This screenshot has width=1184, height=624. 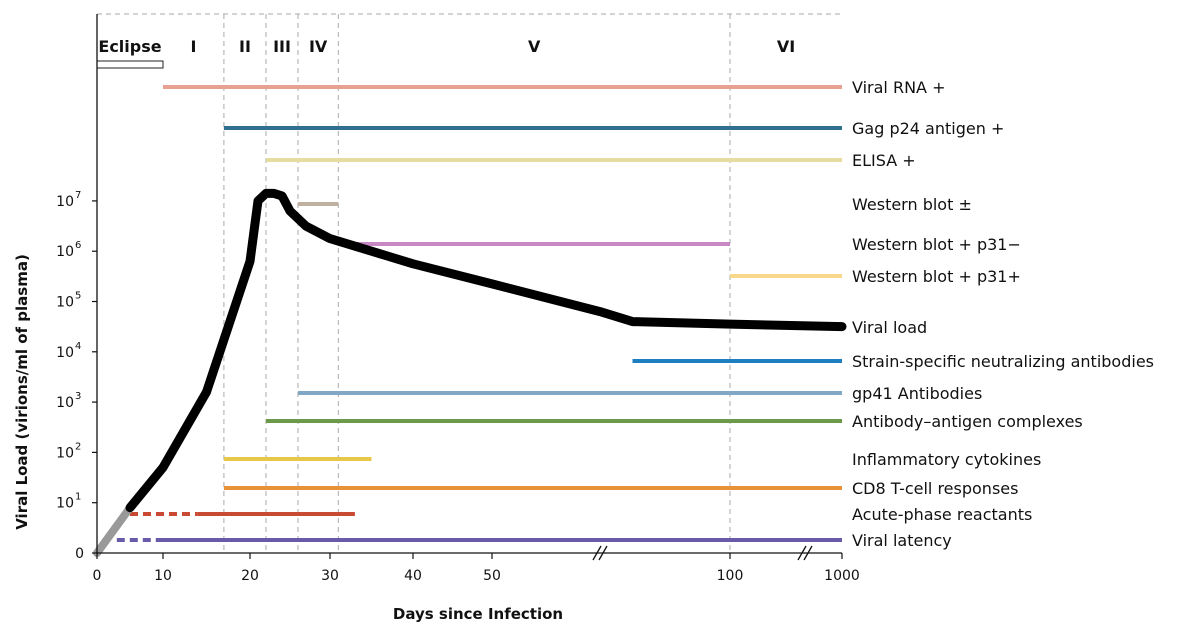 What do you see at coordinates (967, 421) in the screenshot?
I see `marker-label: Antibody–antigen complexes` at bounding box center [967, 421].